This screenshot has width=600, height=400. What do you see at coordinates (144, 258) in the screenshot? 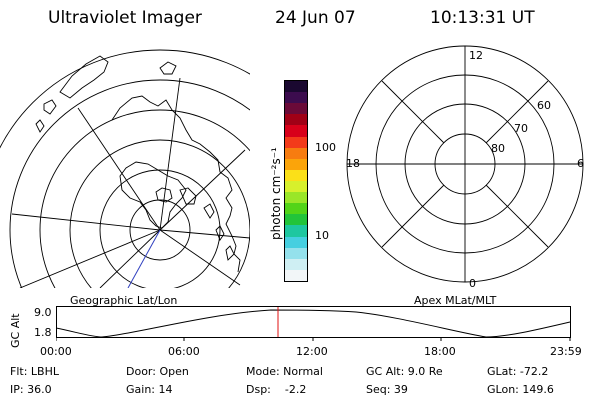
I see `satellite-track` at bounding box center [144, 258].